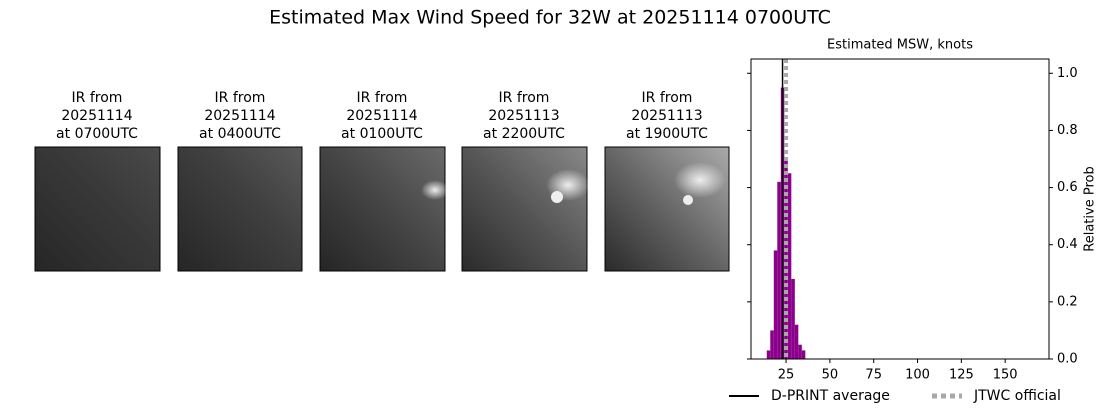 Image resolution: width=1100 pixels, height=413 pixels. What do you see at coordinates (524, 134) in the screenshot?
I see `panel-caption: at 2200UTC` at bounding box center [524, 134].